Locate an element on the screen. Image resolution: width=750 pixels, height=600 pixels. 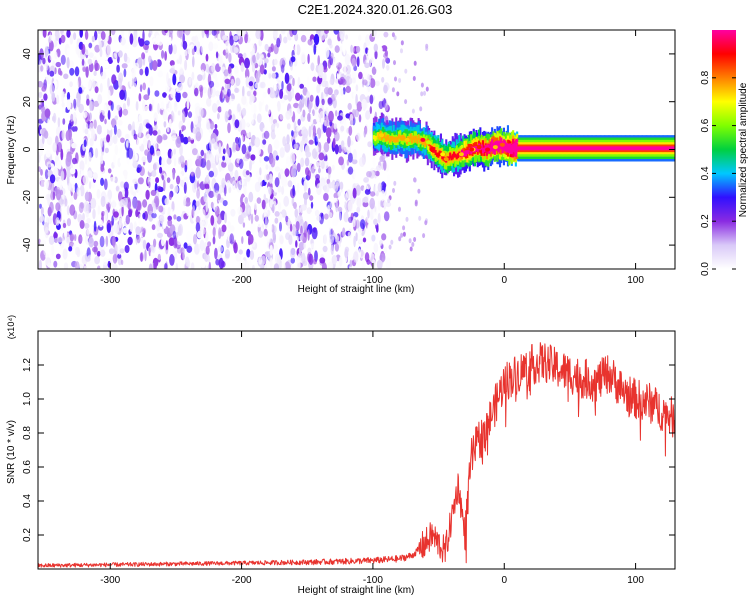
snr-x-tick-label: -200 is located at coordinates (242, 580).